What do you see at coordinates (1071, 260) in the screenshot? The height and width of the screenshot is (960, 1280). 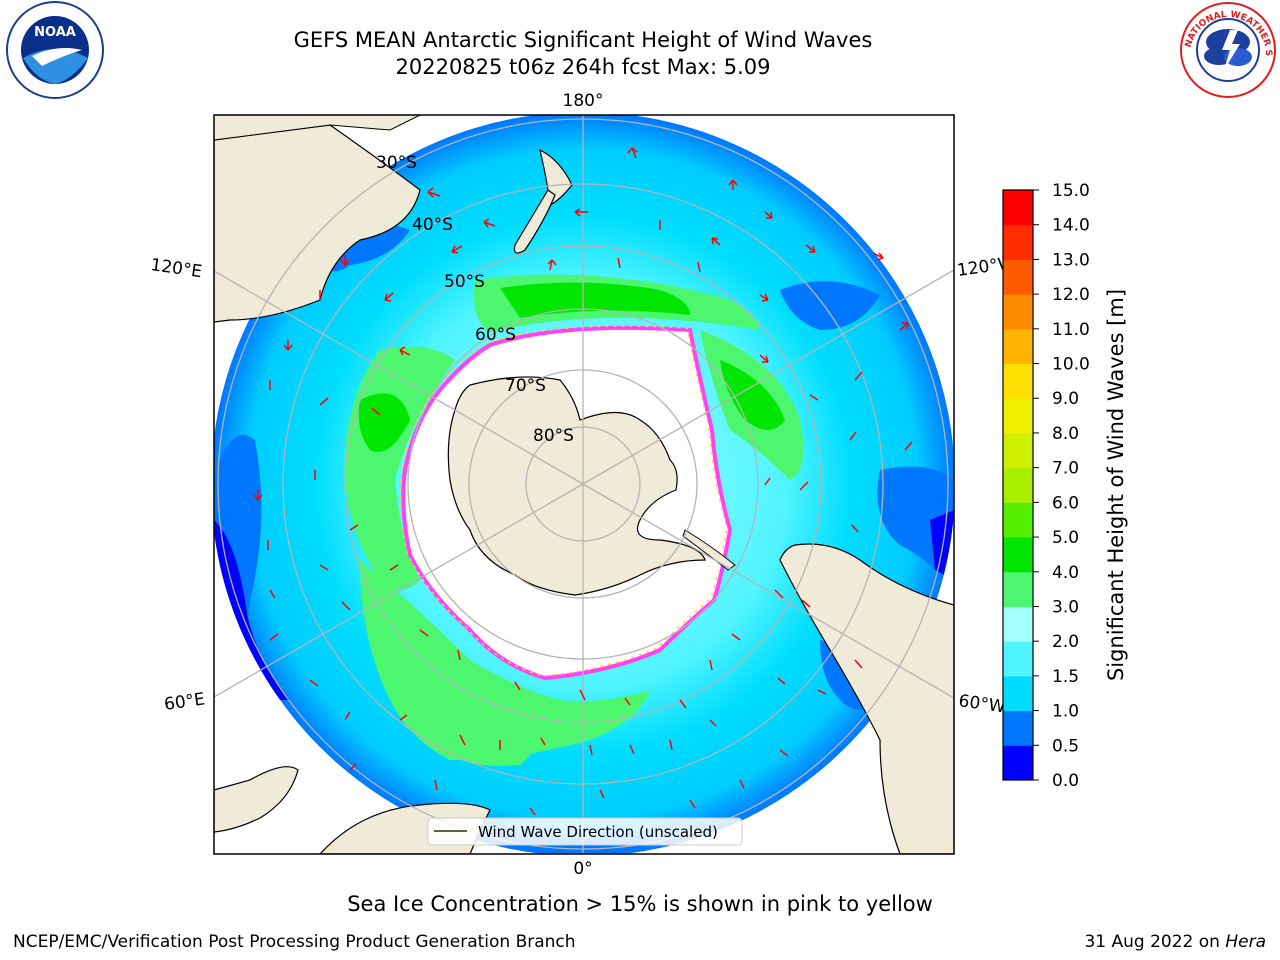 I see `colorbar-tick-label: 13.0` at bounding box center [1071, 260].